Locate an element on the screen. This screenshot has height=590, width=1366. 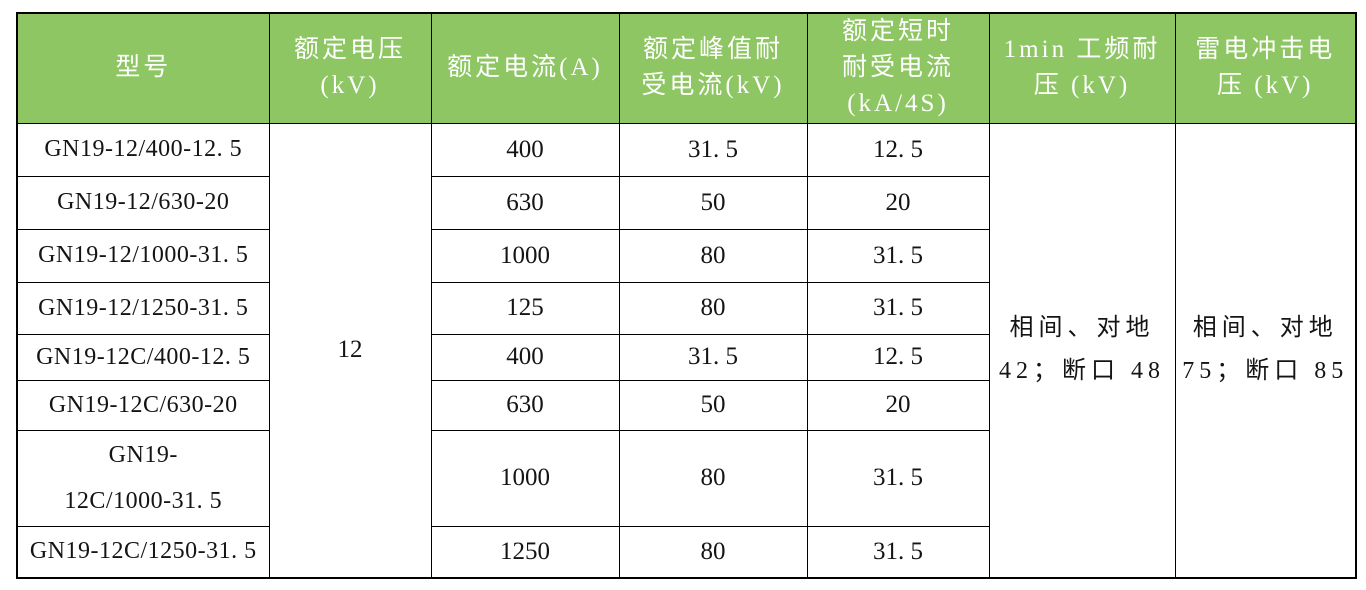
power-frequency-line2: 42；断口 48 is located at coordinates (1082, 371).